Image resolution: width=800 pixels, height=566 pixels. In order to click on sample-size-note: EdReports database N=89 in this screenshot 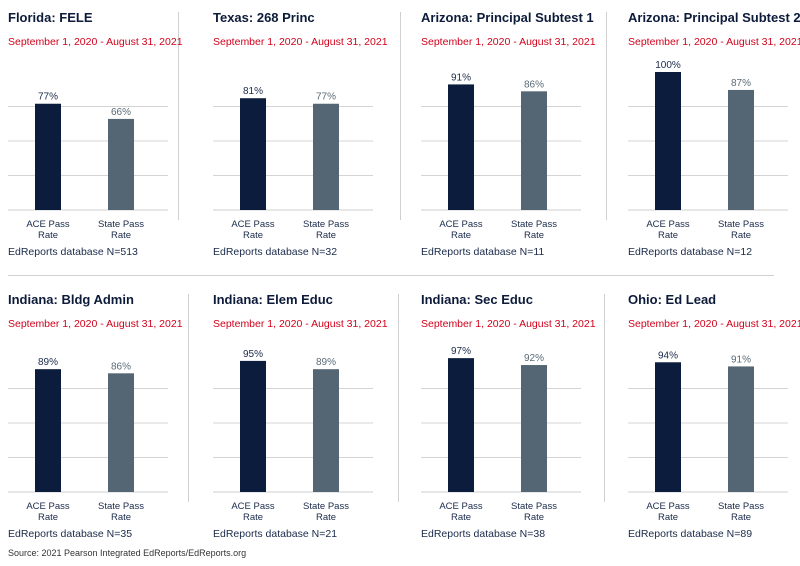, I will do `click(690, 534)`.